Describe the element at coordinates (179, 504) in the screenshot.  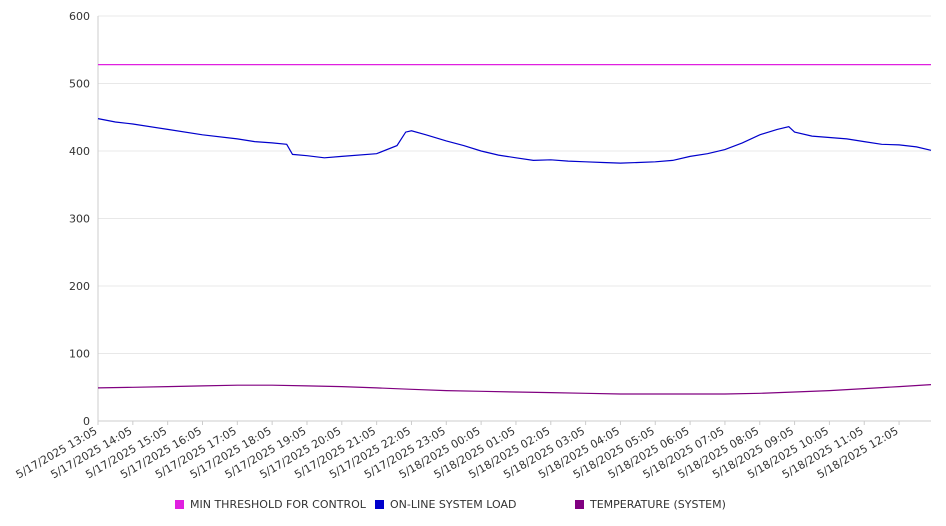
I see `legend-swatch-min-threshold` at that location.